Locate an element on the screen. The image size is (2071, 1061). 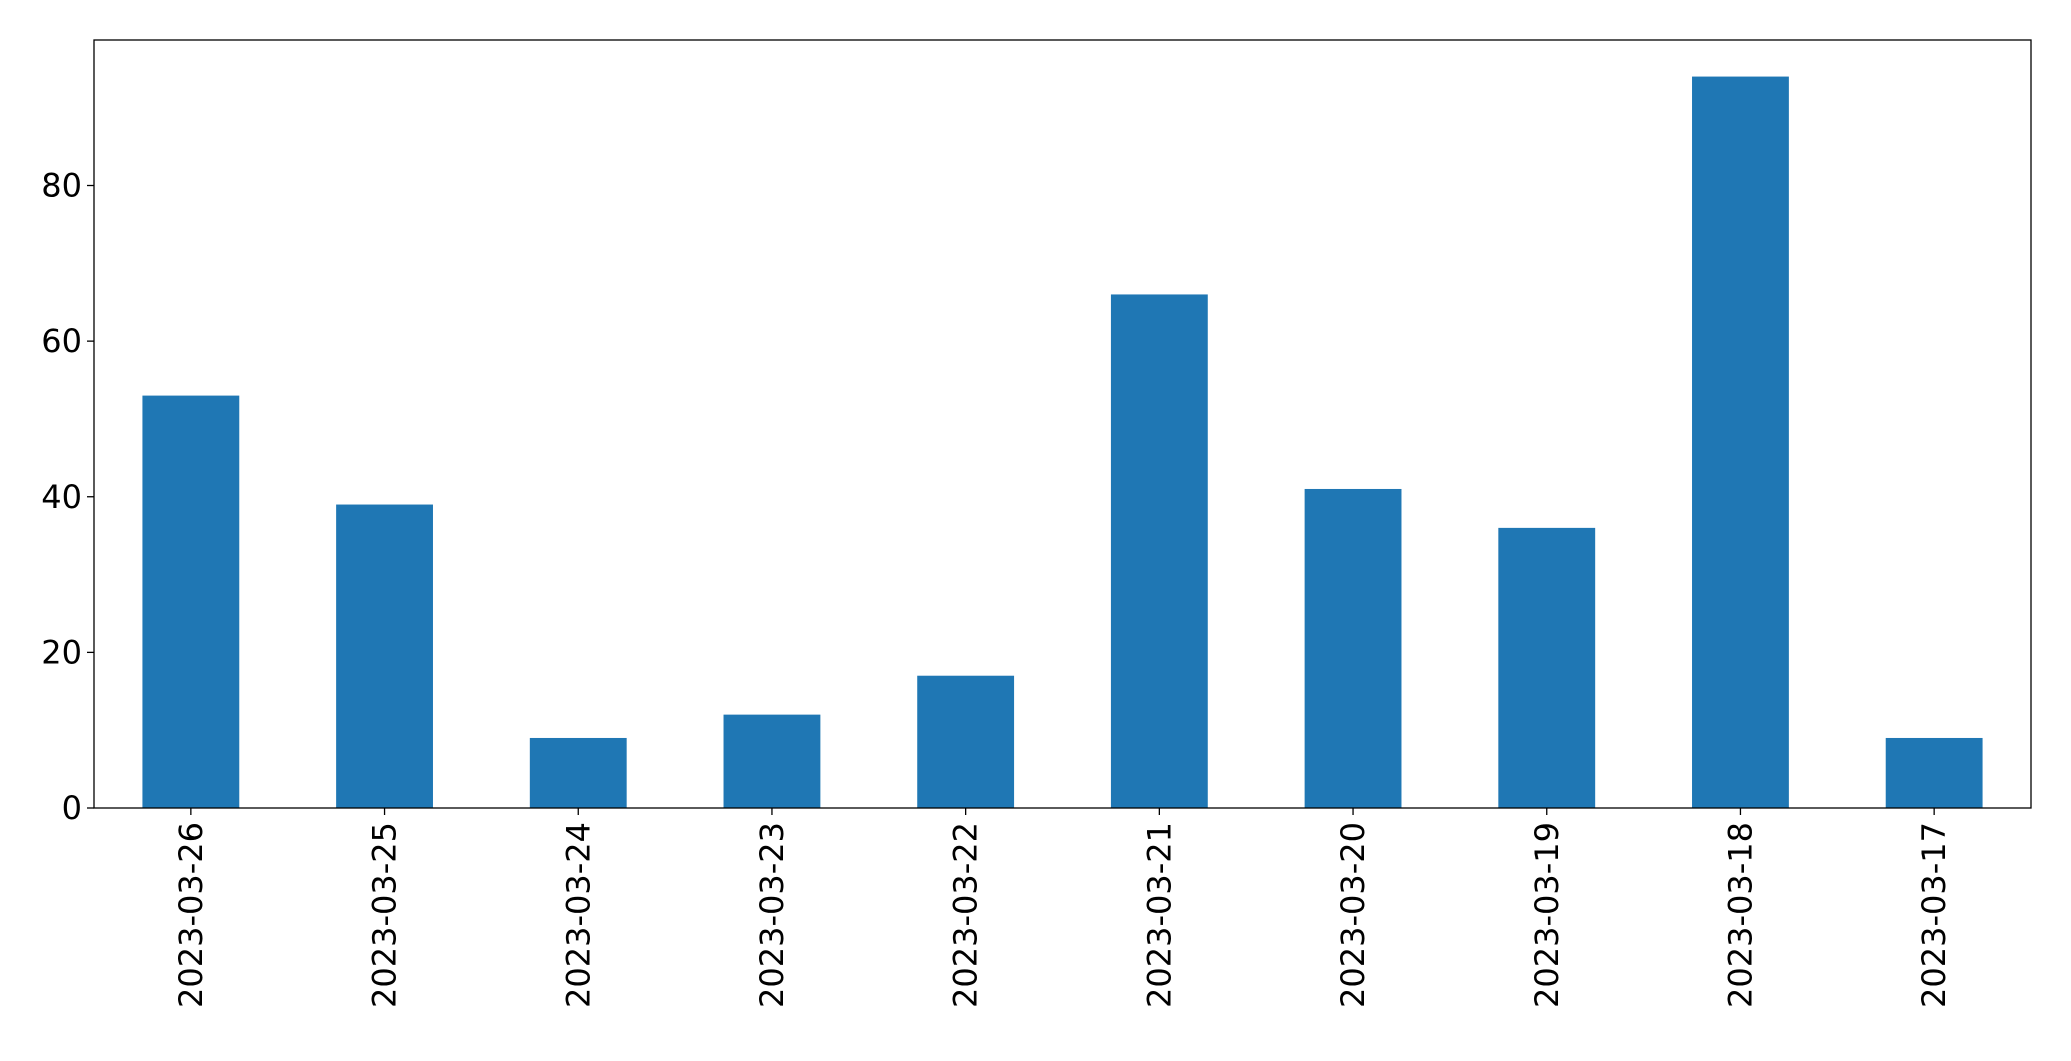
x-tick-label: 2023-03-23 is located at coordinates (772, 915).